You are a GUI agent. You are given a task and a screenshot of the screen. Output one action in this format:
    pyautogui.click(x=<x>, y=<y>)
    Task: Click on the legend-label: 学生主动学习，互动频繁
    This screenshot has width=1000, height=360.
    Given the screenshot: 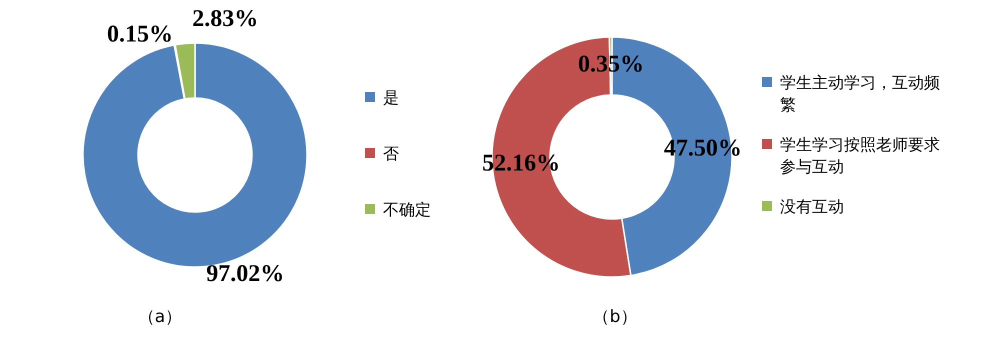 What is the action you would take?
    pyautogui.click(x=860, y=93)
    